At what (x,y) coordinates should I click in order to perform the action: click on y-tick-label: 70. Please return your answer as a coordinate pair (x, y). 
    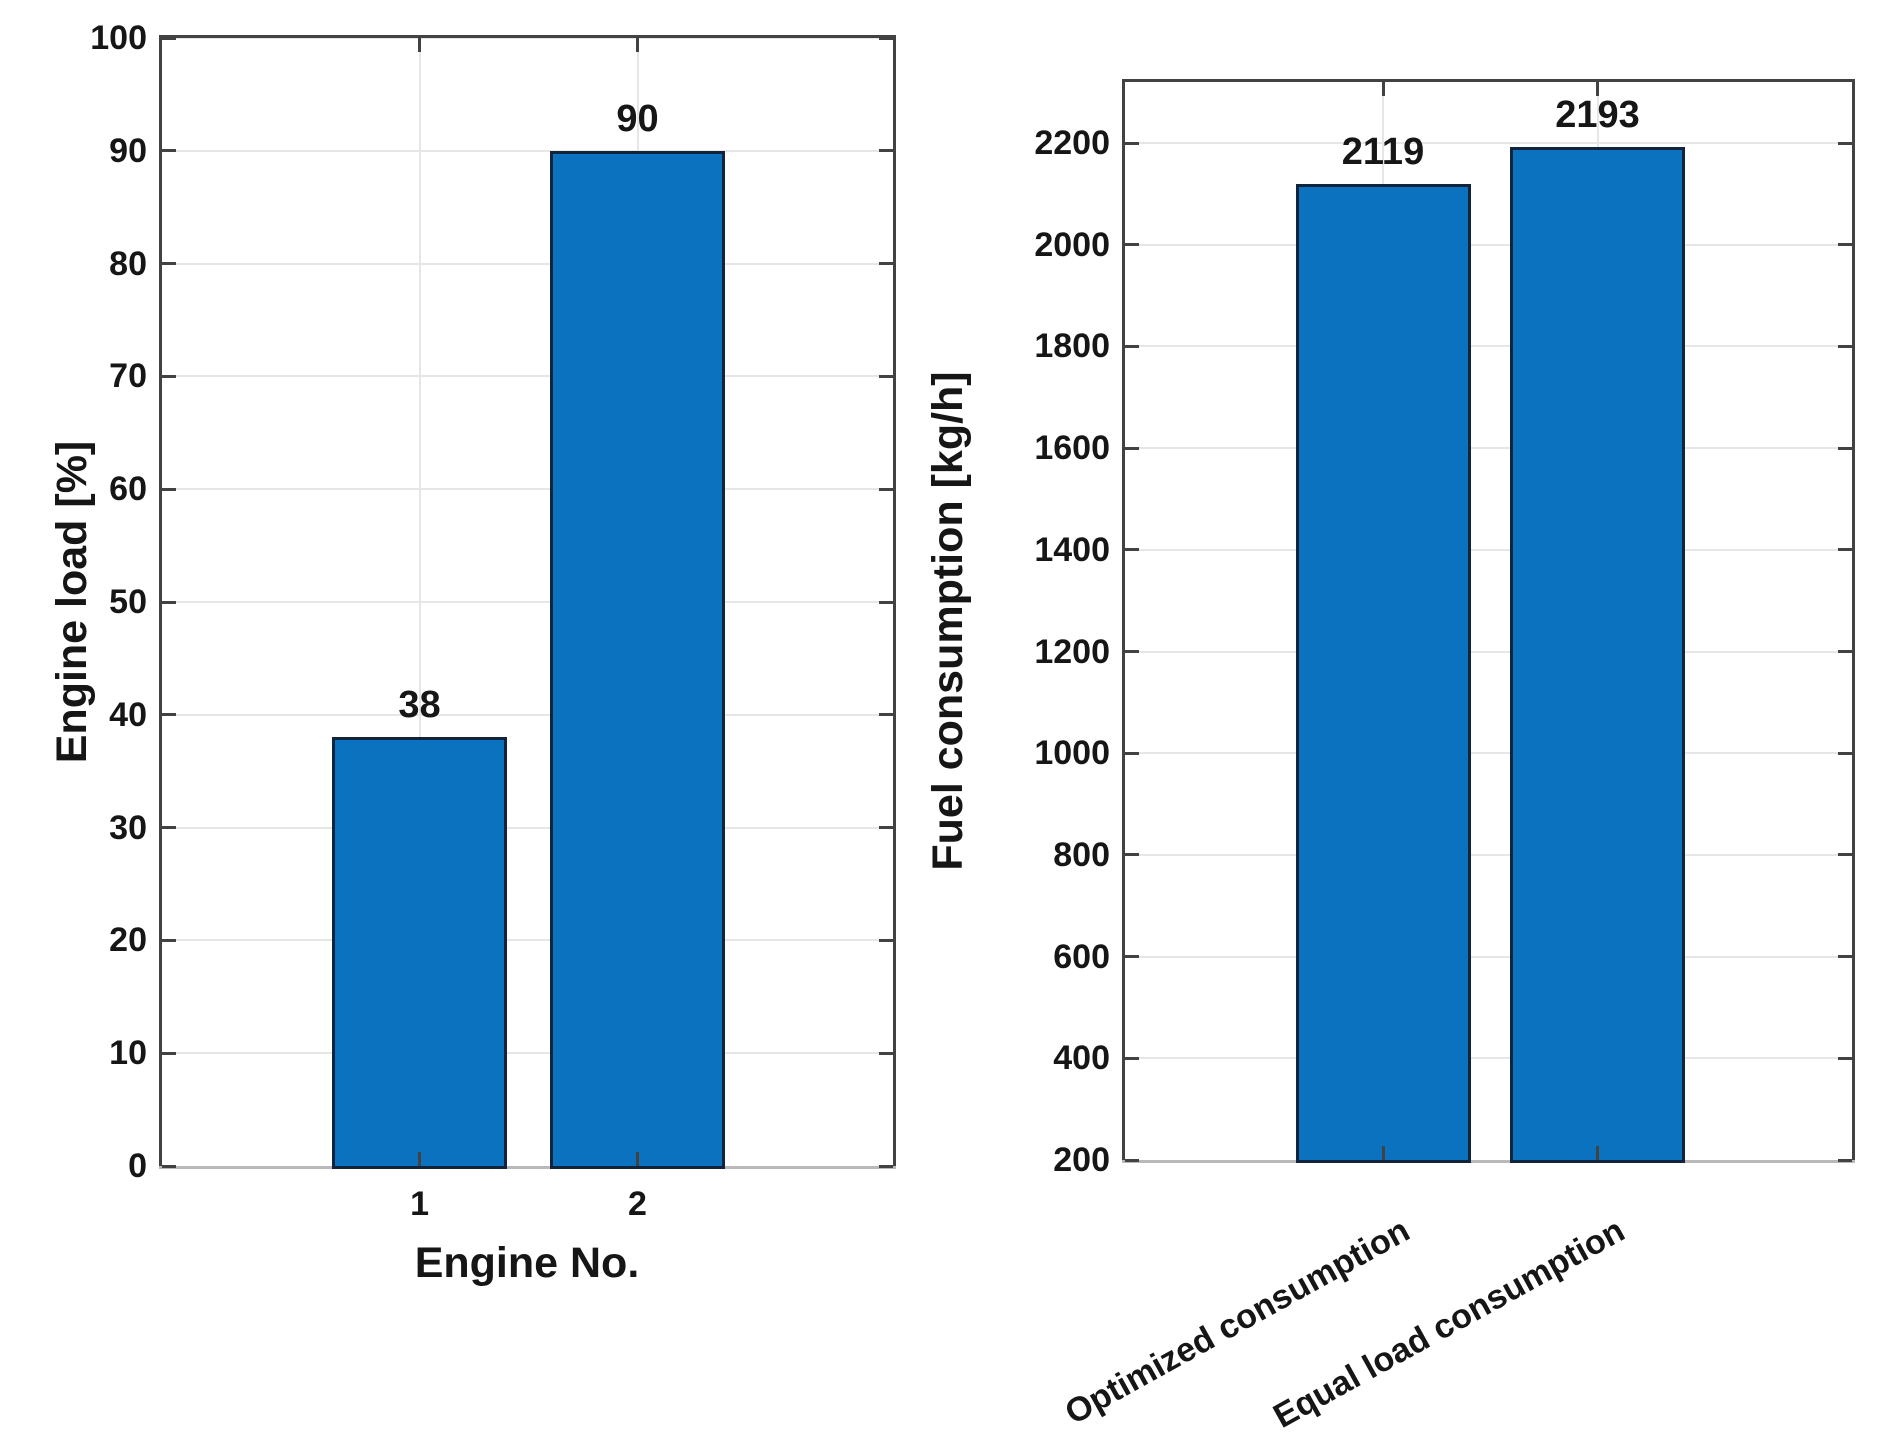
    Looking at the image, I should click on (128, 376).